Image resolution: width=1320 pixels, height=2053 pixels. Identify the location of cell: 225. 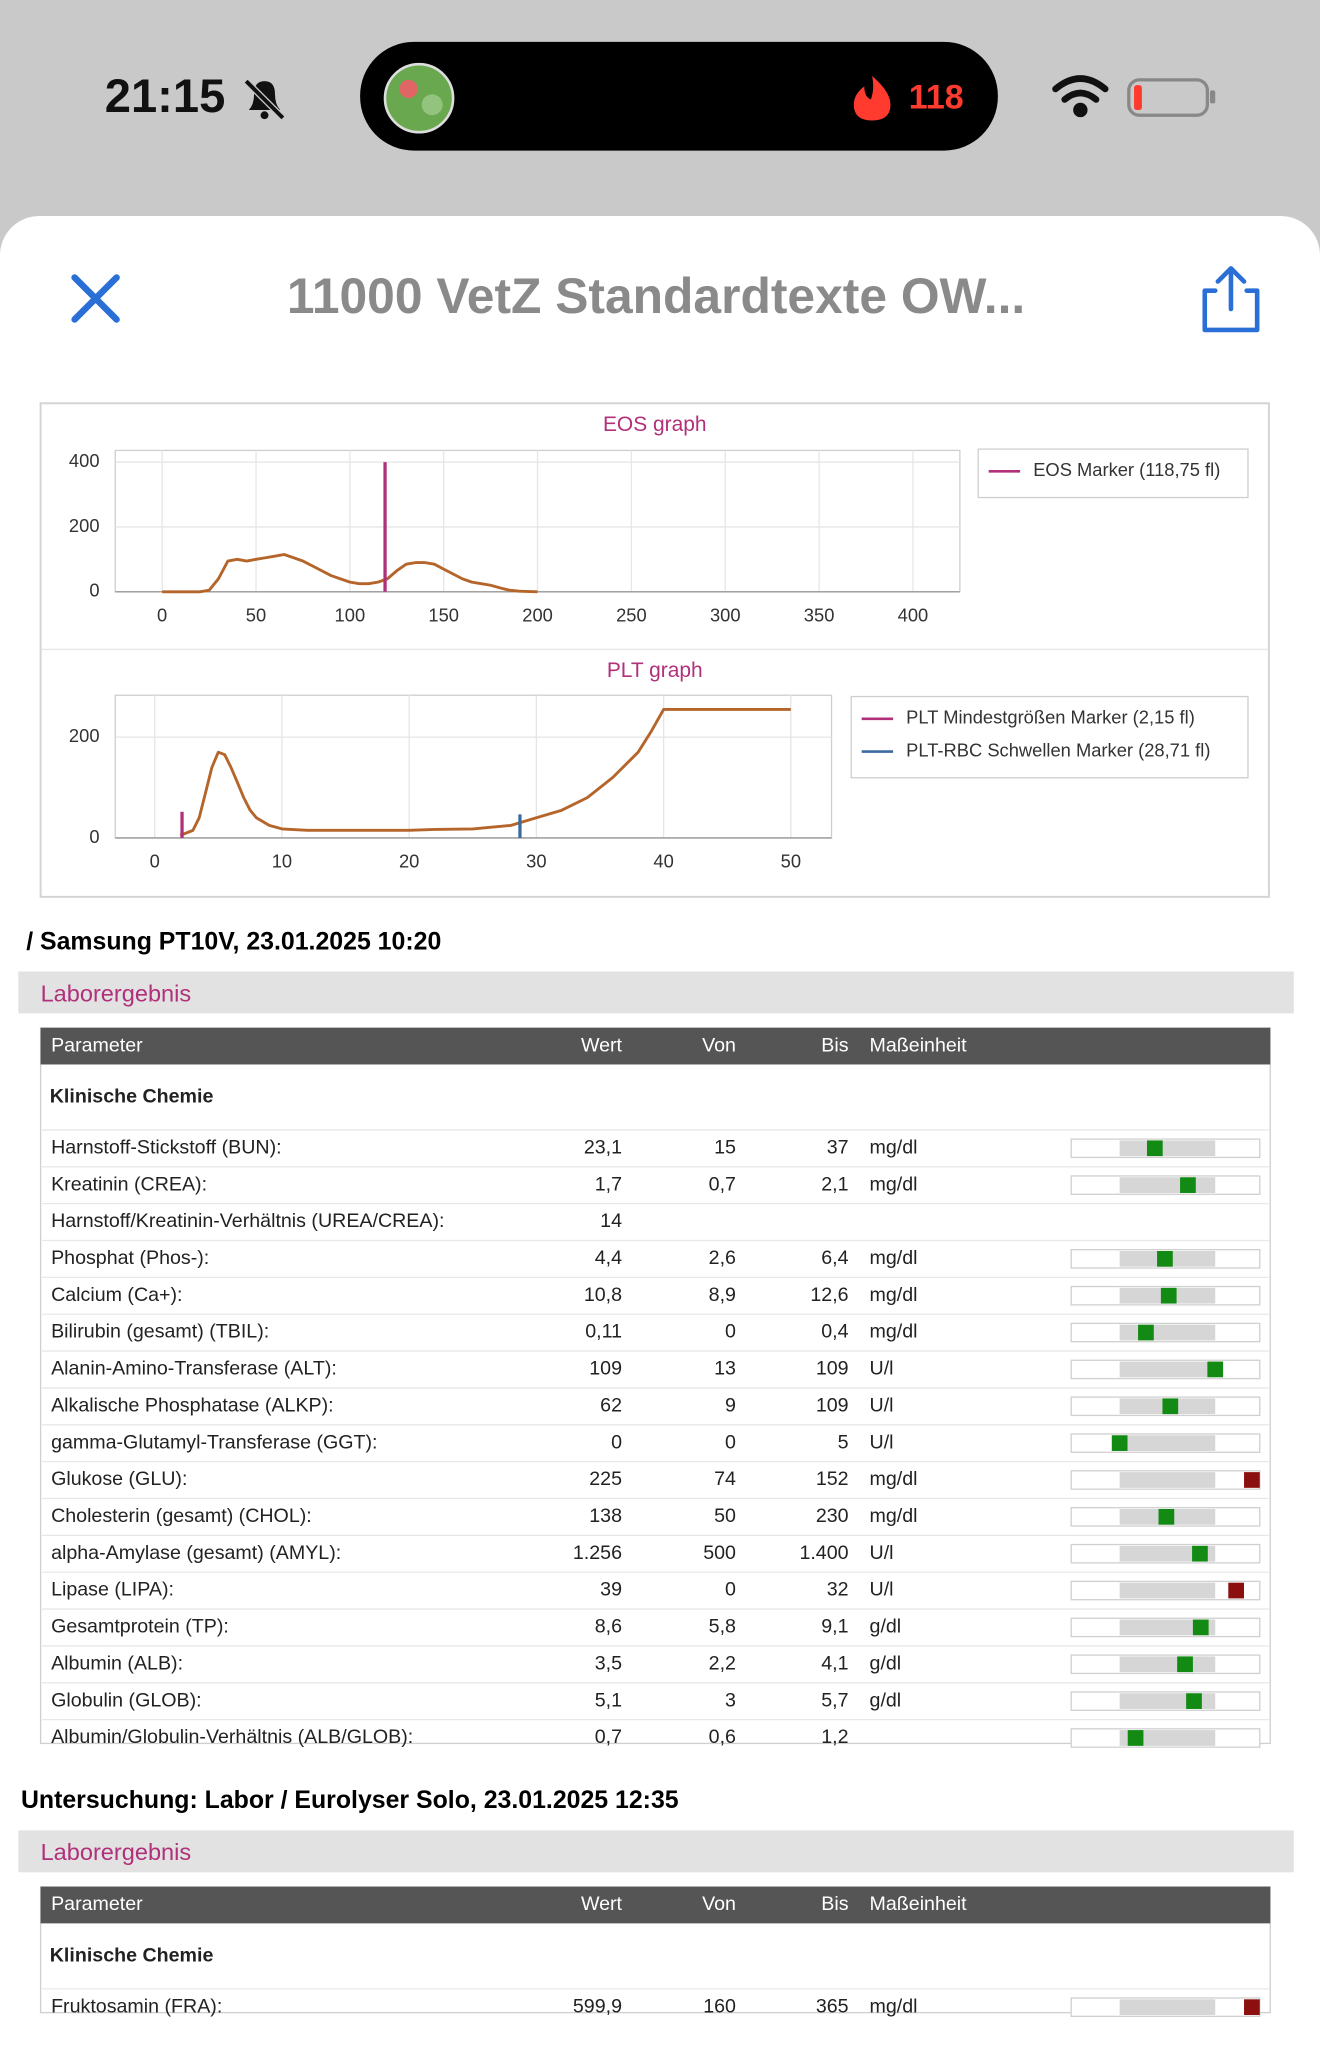
(605, 1479).